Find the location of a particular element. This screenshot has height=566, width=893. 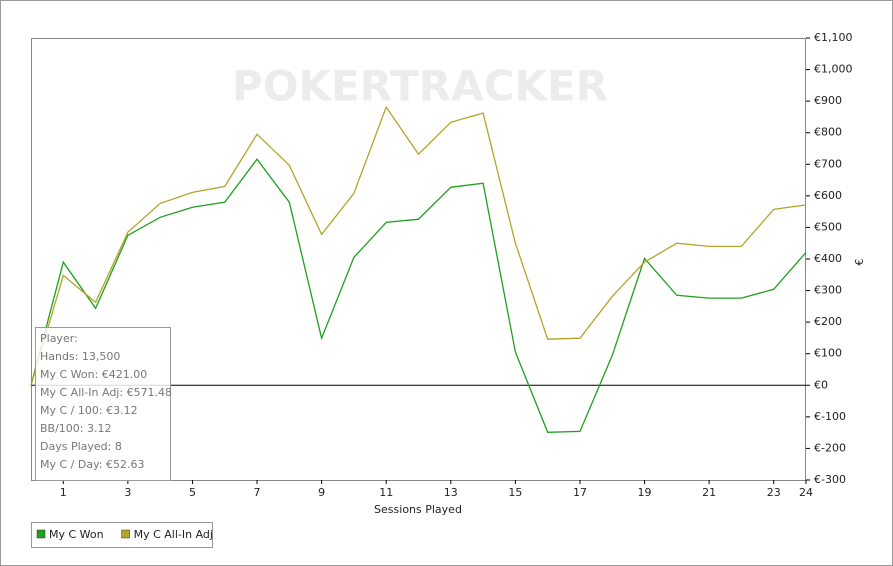

info-line: Days Played: 8 is located at coordinates (81, 446).